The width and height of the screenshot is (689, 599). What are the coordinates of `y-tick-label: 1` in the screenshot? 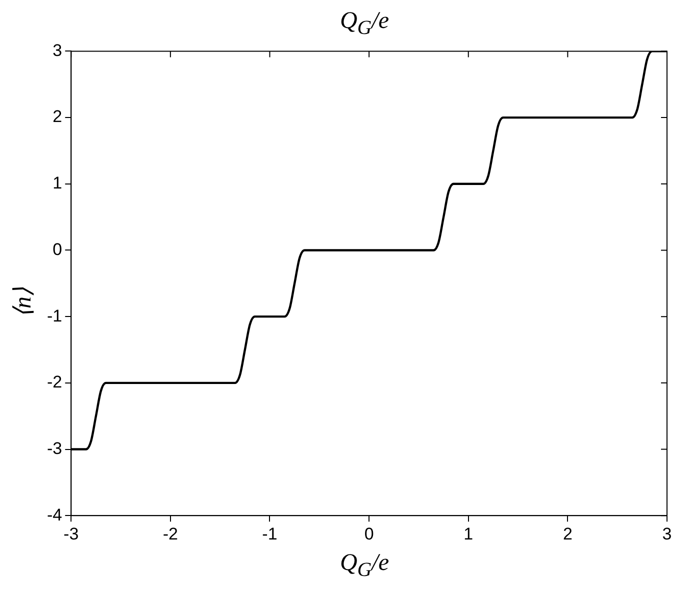 It's located at (57, 183).